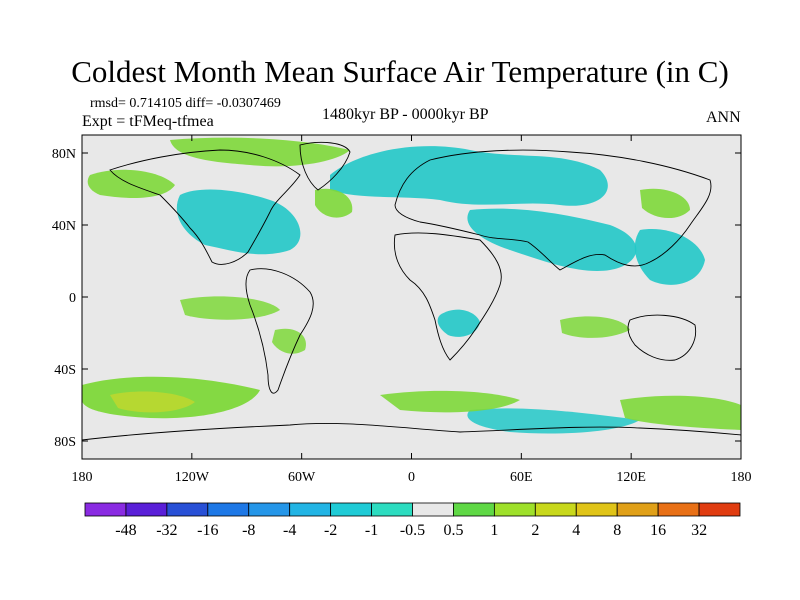 The height and width of the screenshot is (600, 800). I want to click on colorbar-label: 0.5, so click(453, 530).